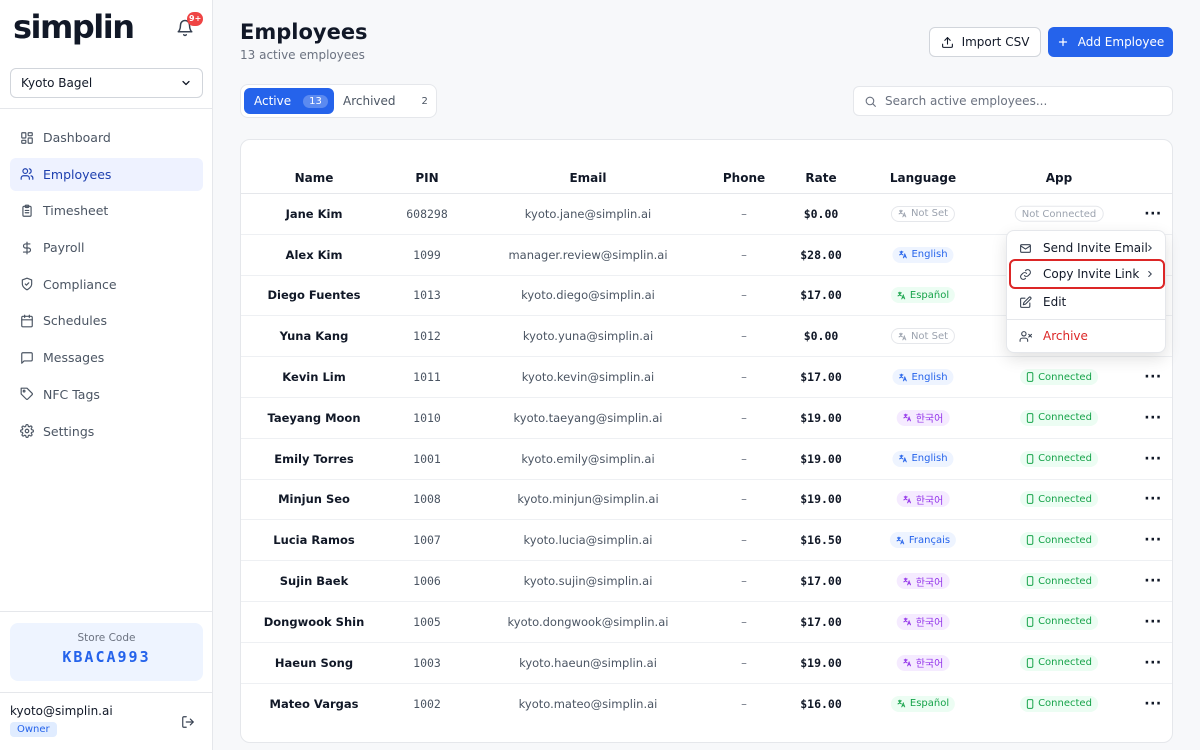  Describe the element at coordinates (106, 284) in the screenshot. I see `sidebar-item-compliance: Compliance` at that location.